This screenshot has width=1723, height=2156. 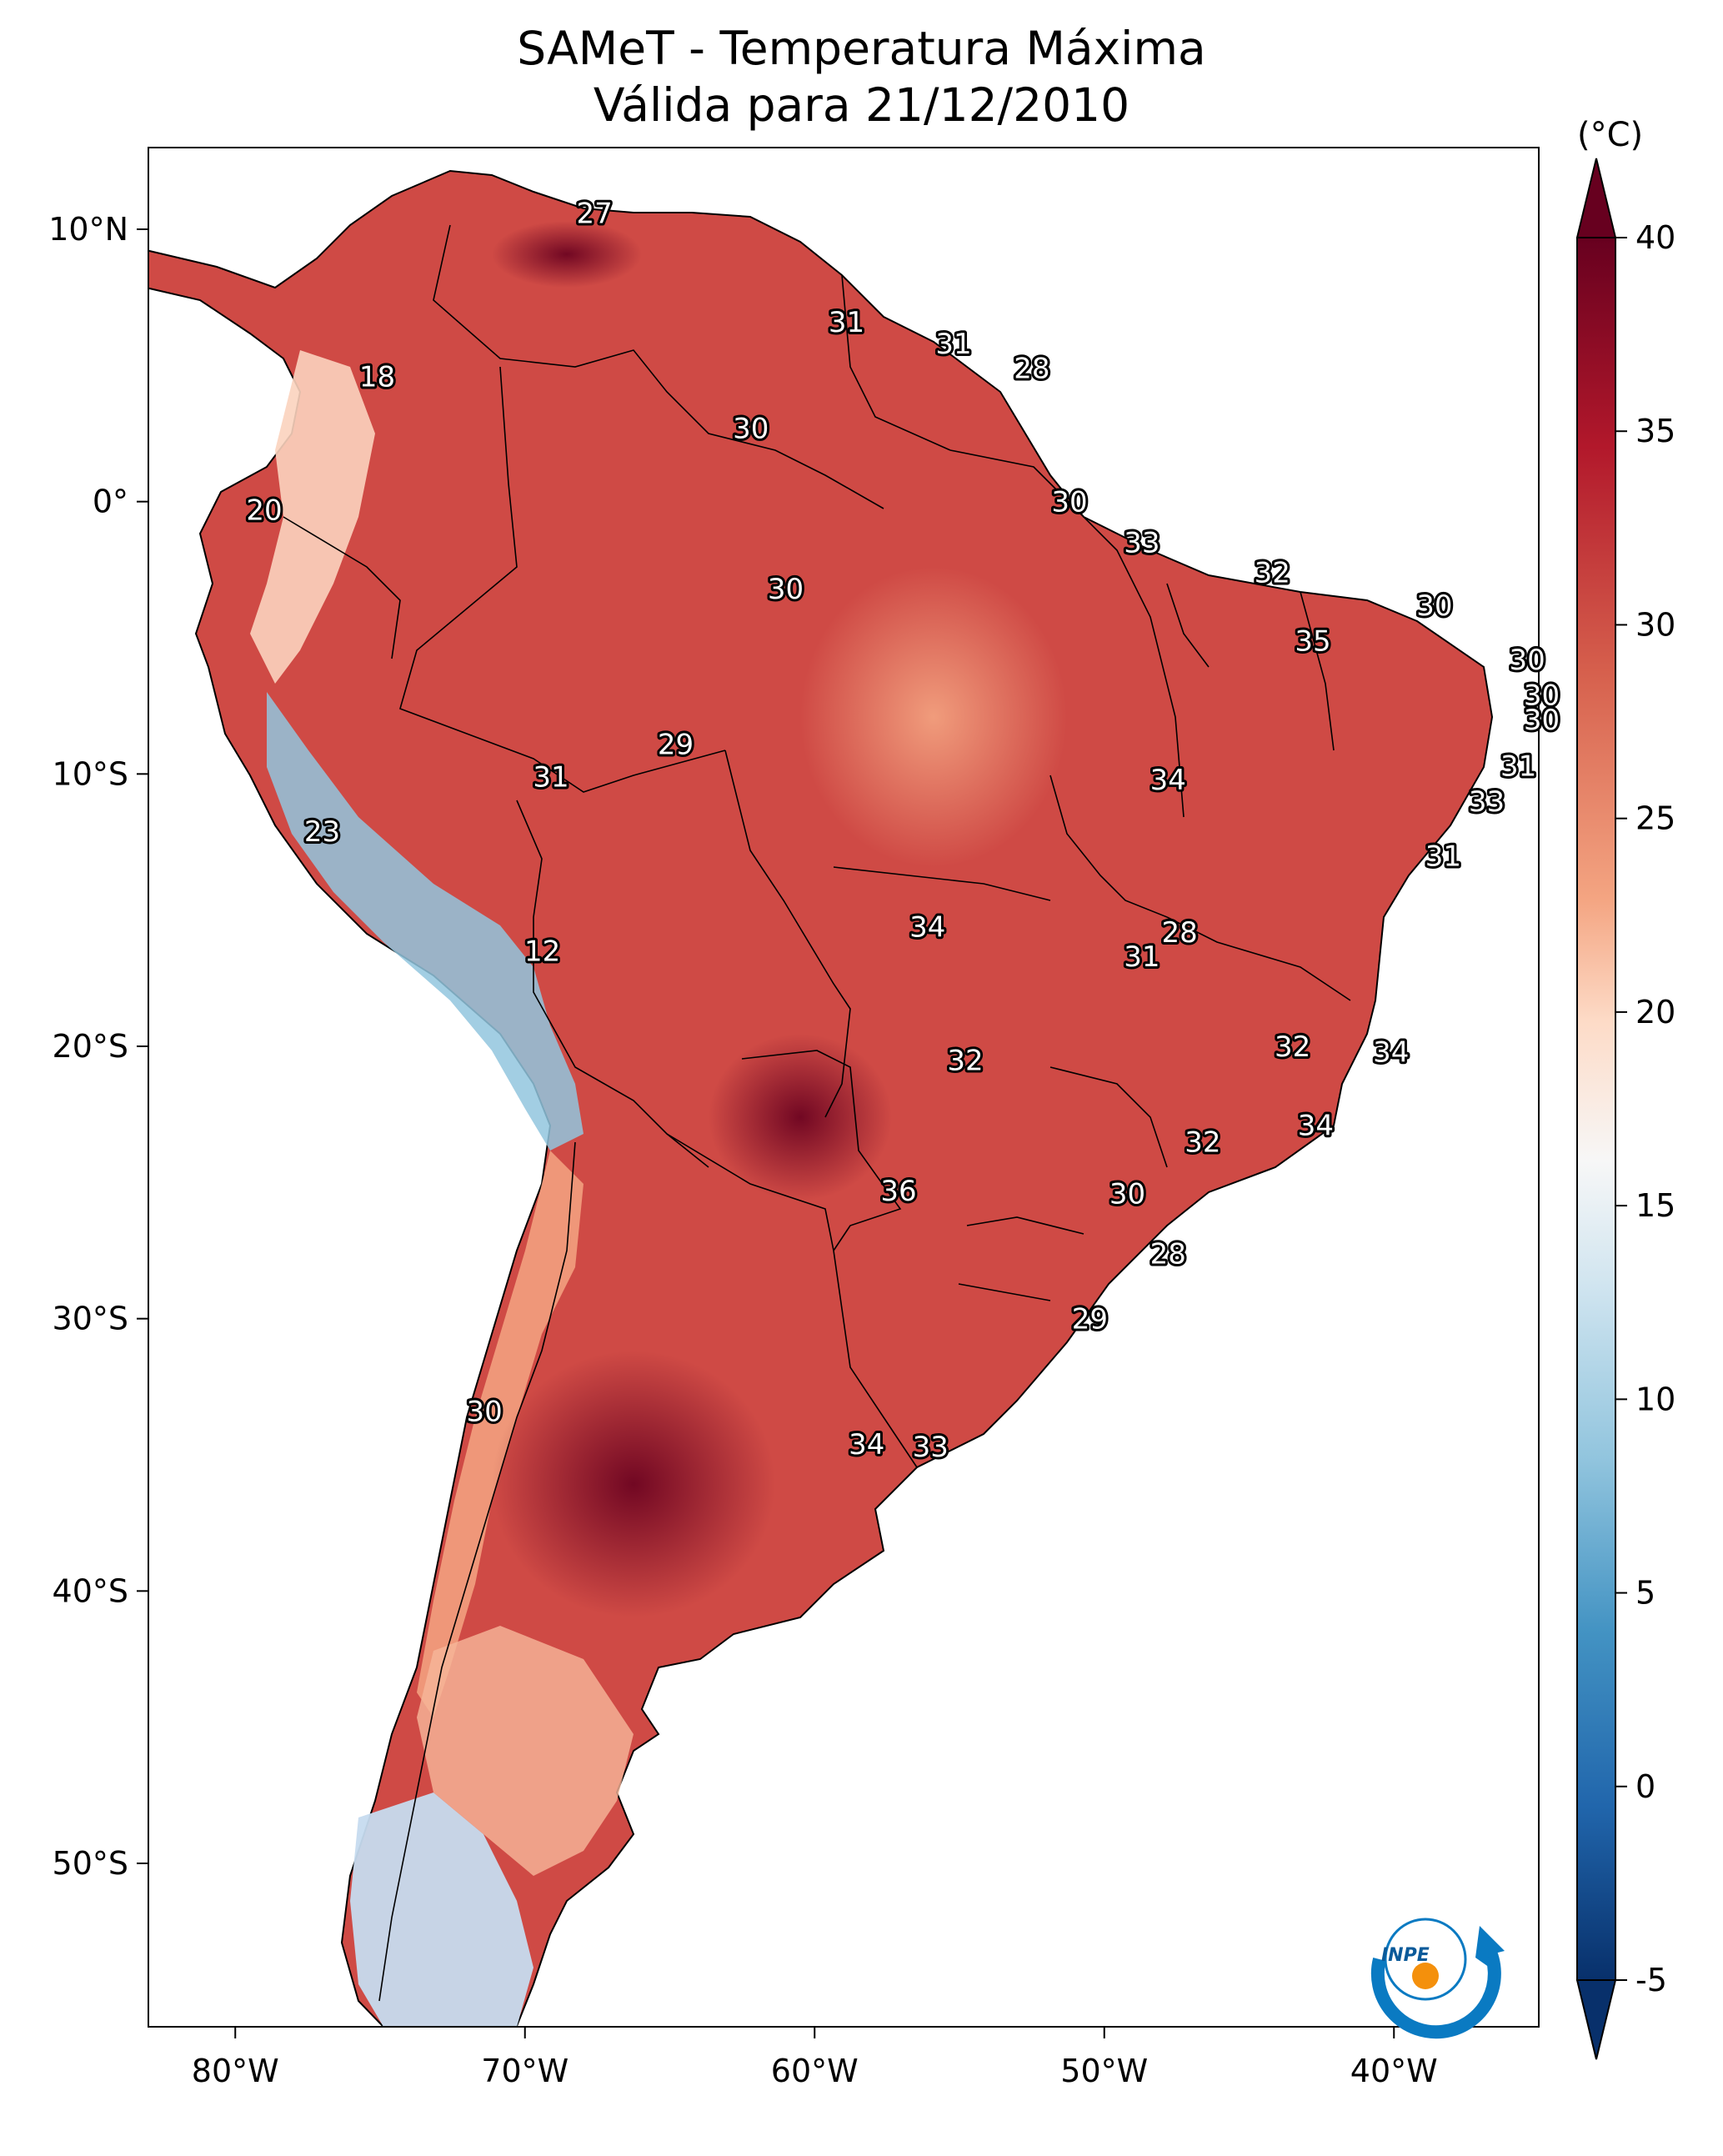 I want to click on colorbar-tick-label: 25, so click(x=1655, y=818).